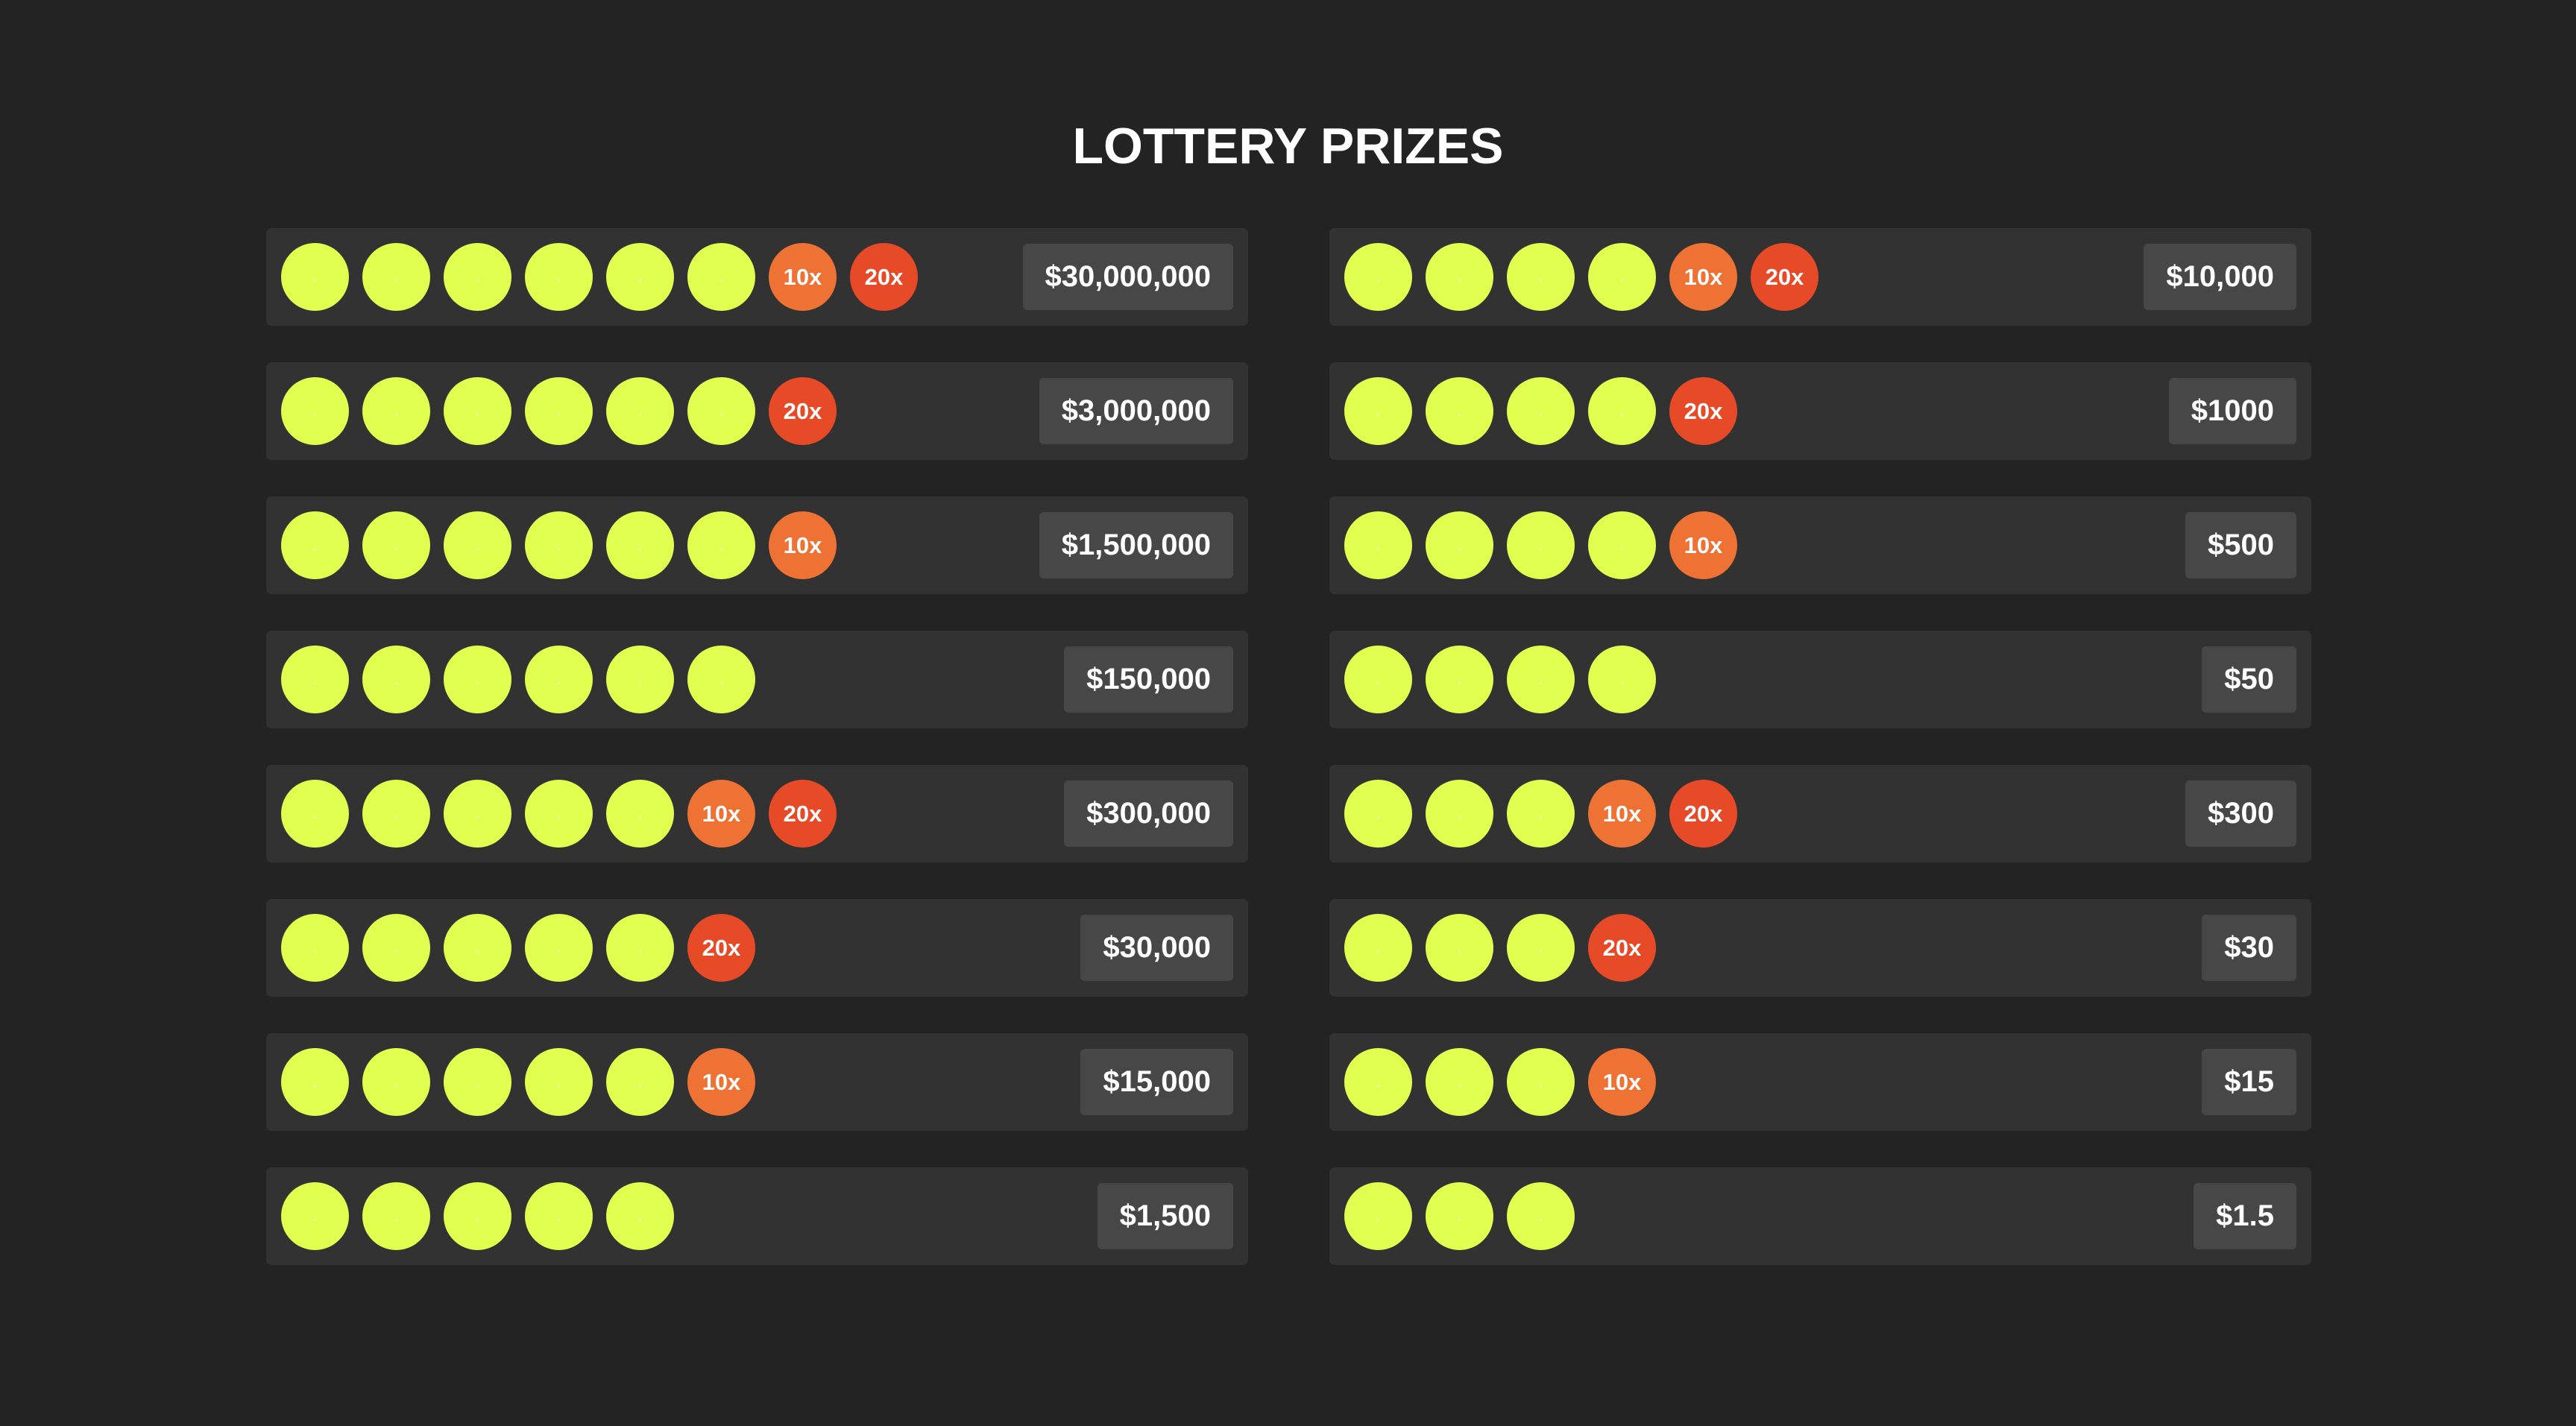 This screenshot has width=2576, height=1426. I want to click on prize-amount: $1000, so click(2232, 411).